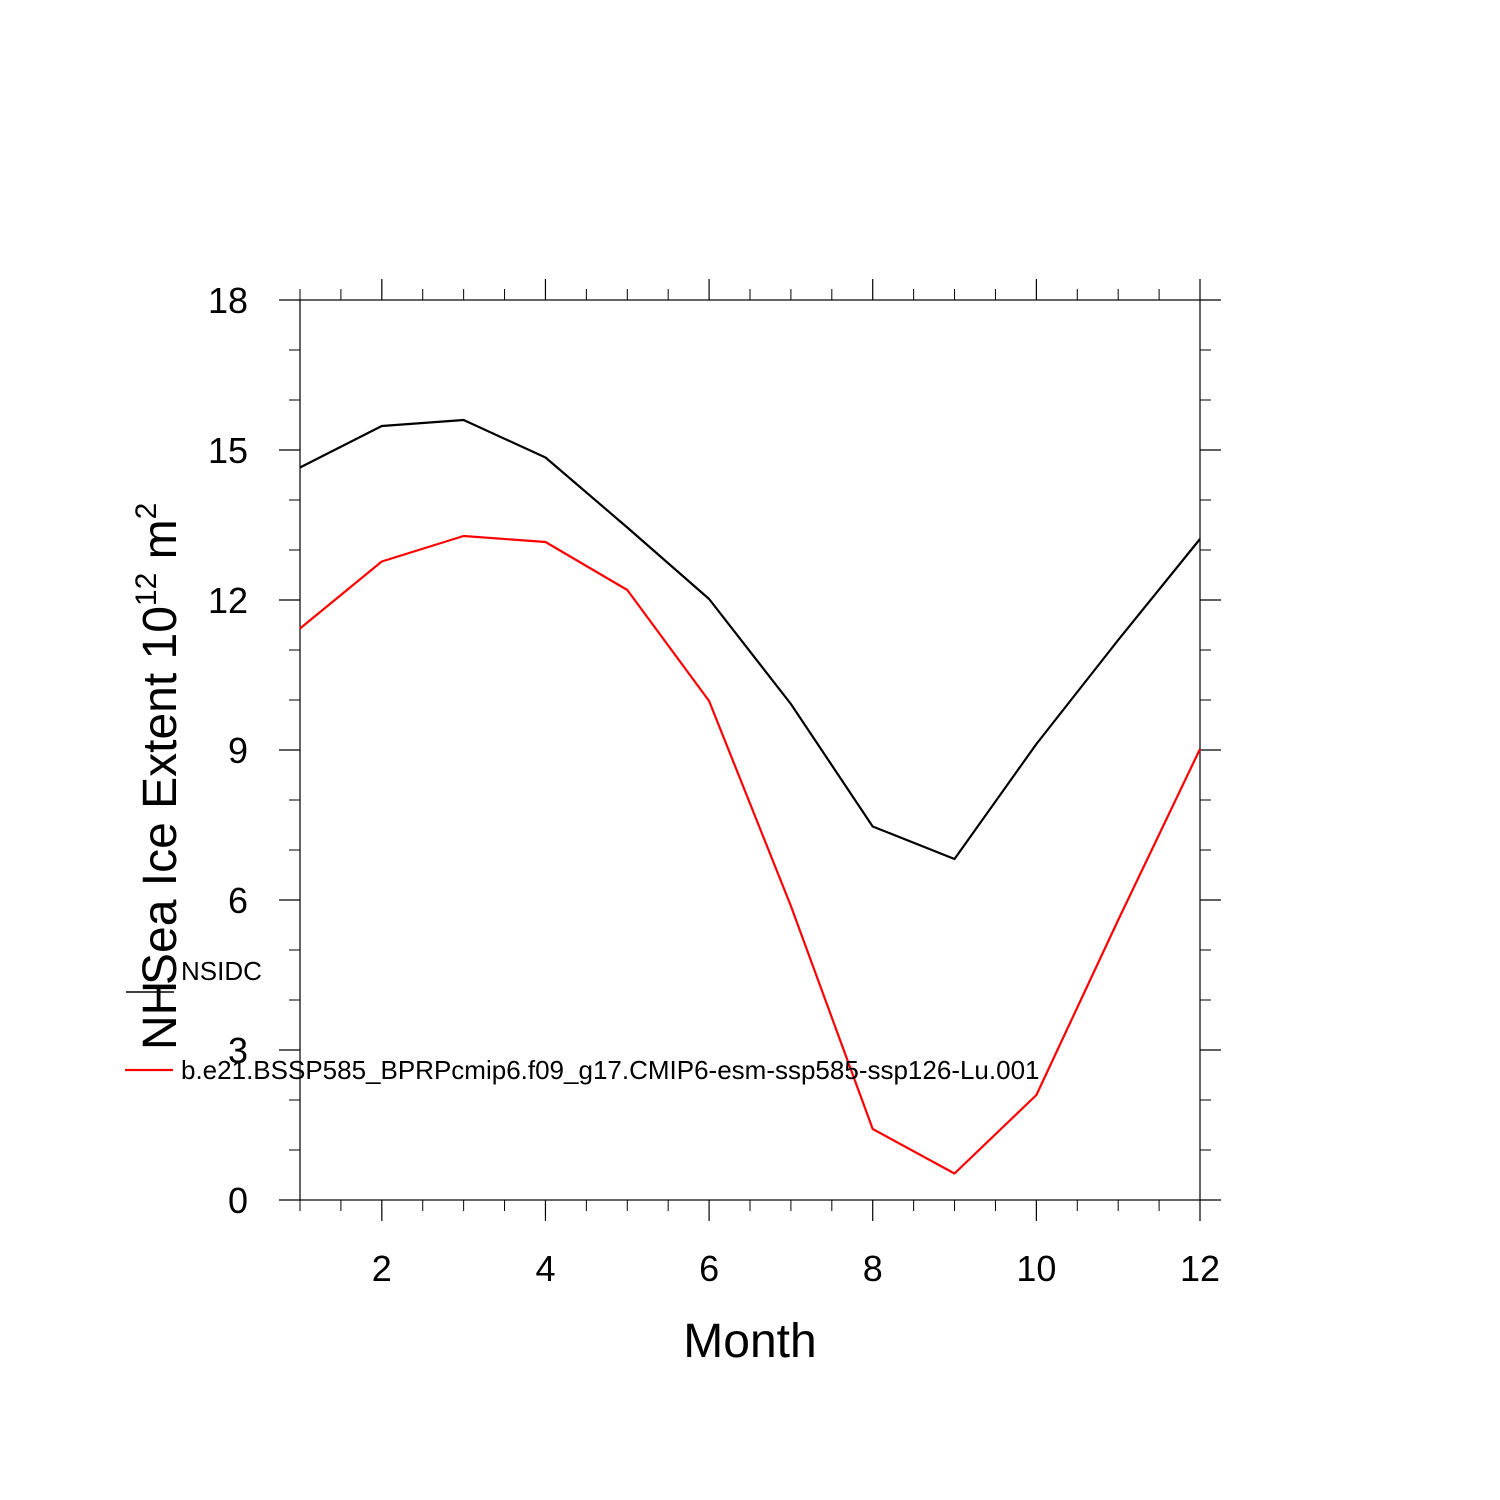  Describe the element at coordinates (238, 900) in the screenshot. I see `y-tick-label: 6` at that location.